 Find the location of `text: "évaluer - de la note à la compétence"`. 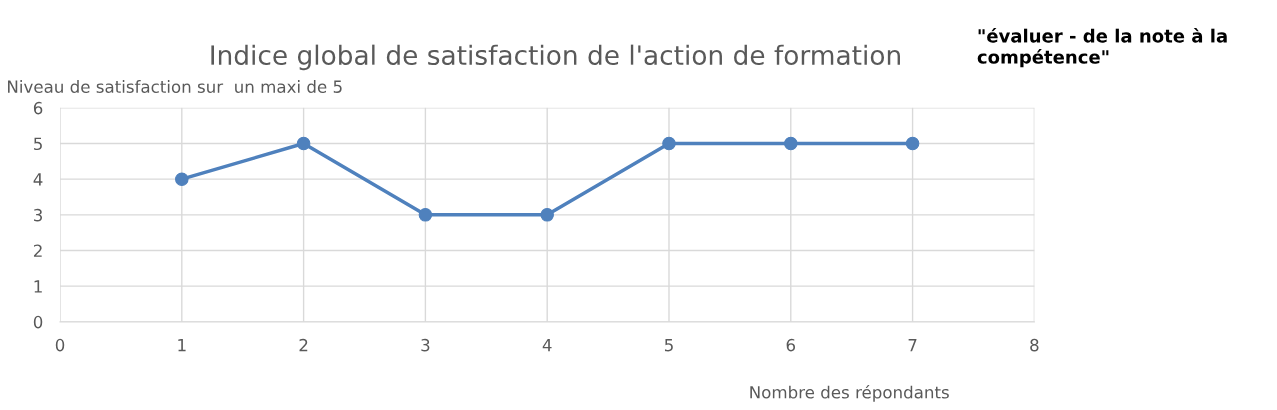

text: "évaluer - de la note à la compétence" is located at coordinates (1102, 47).